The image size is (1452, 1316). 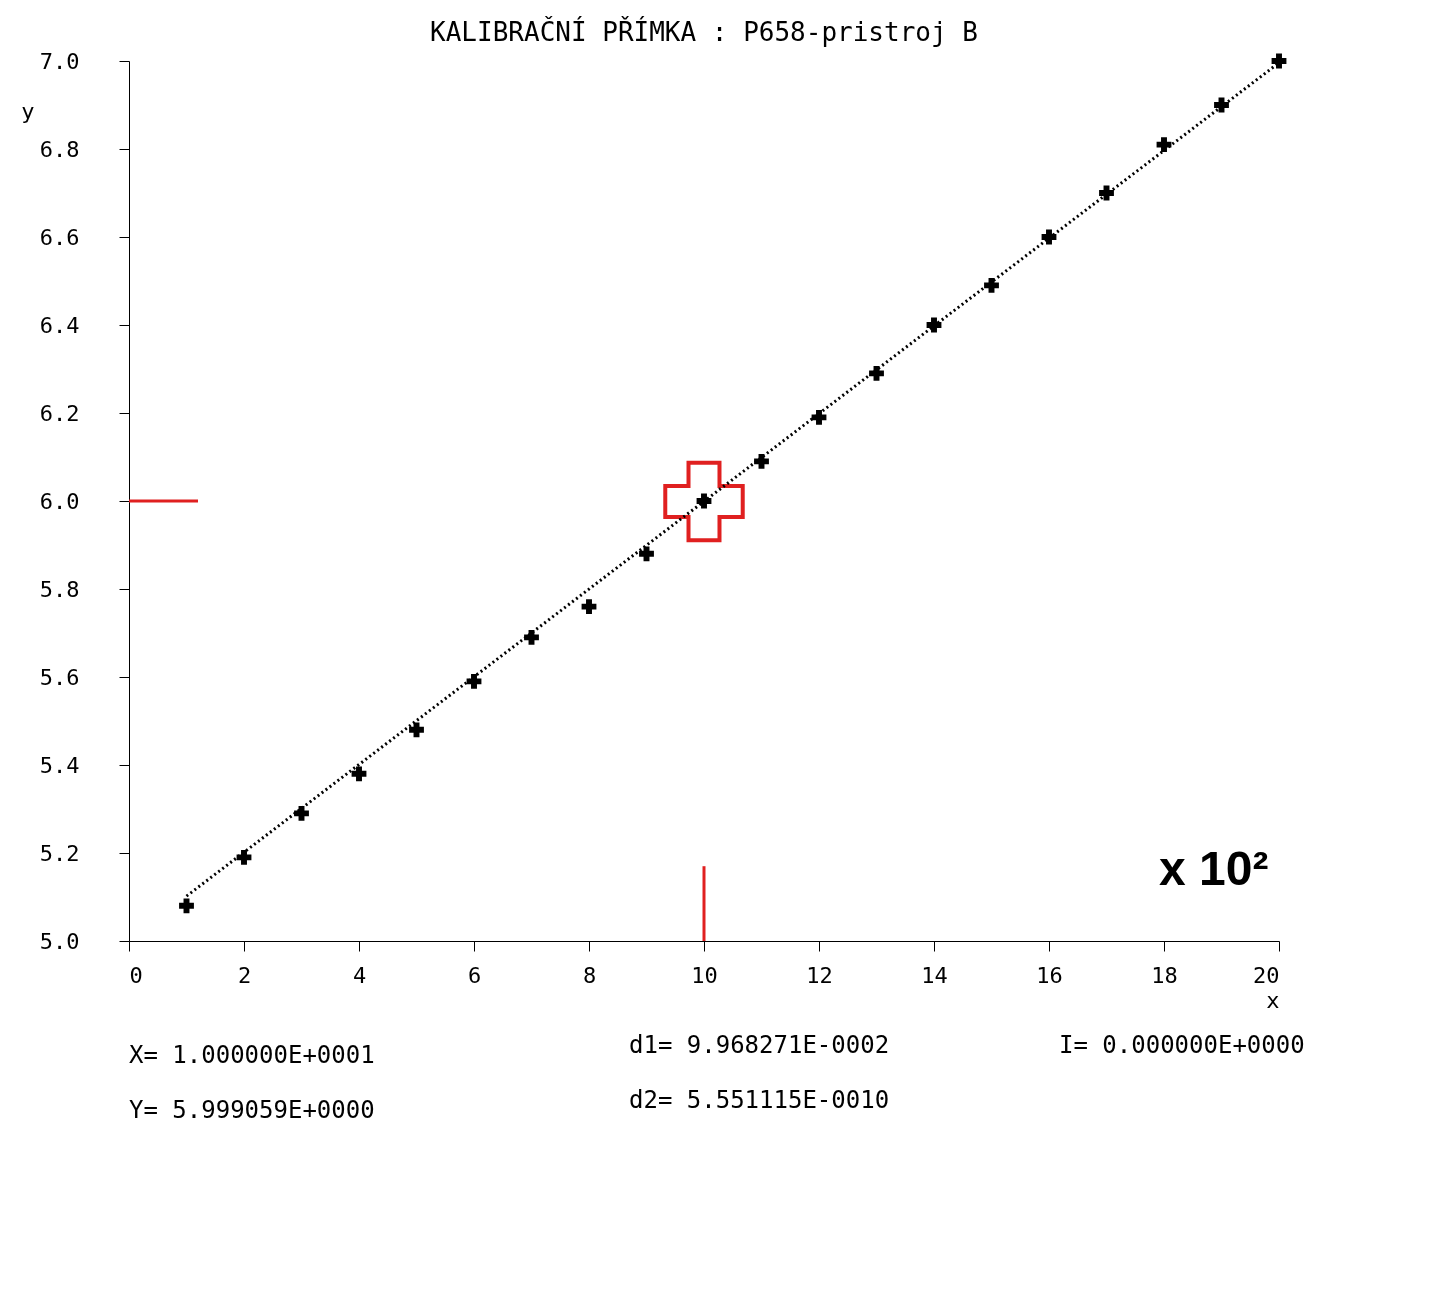 What do you see at coordinates (589, 975) in the screenshot?
I see `x-tick-label: 8` at bounding box center [589, 975].